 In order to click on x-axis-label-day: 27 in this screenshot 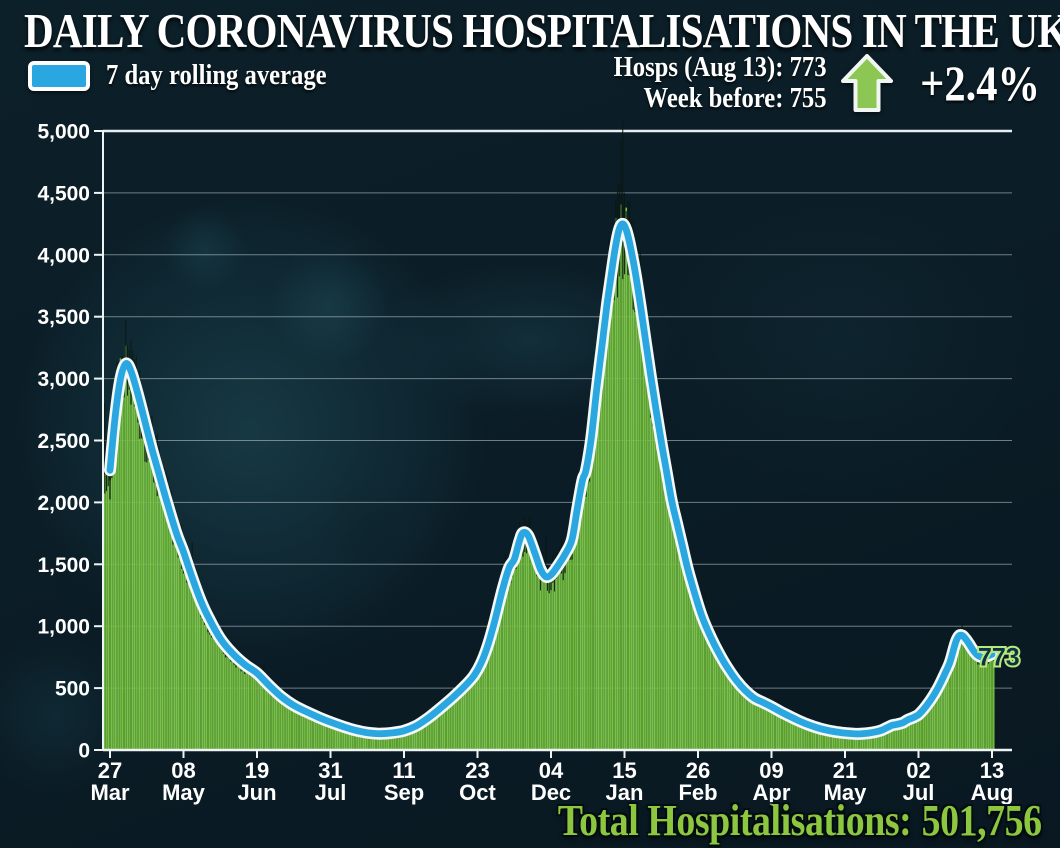, I will do `click(110, 770)`.